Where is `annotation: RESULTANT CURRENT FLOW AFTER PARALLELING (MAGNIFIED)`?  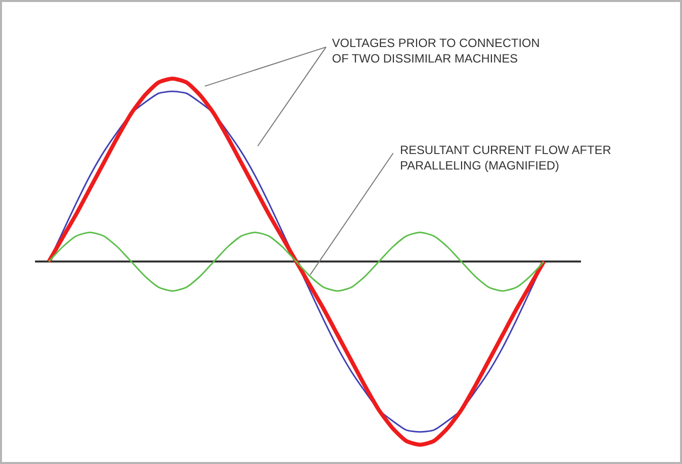 annotation: RESULTANT CURRENT FLOW AFTER PARALLELING (MAGNIFIED) is located at coordinates (506, 158).